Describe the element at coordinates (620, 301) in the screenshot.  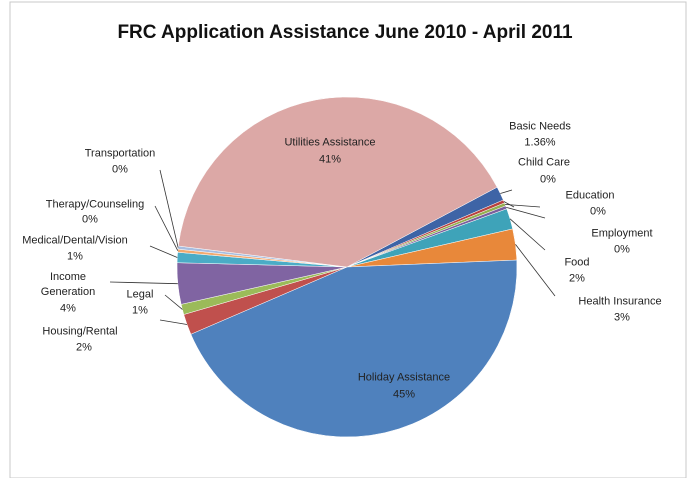
I see `slice-label: Health Insurance` at that location.